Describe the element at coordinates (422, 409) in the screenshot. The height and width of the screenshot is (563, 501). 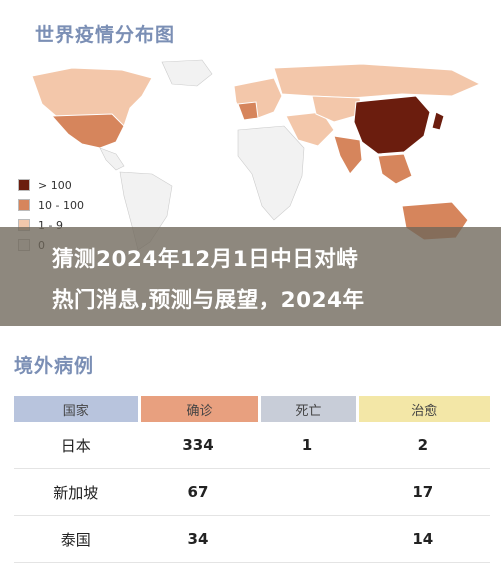
I see `header-recovered: 治愈` at that location.